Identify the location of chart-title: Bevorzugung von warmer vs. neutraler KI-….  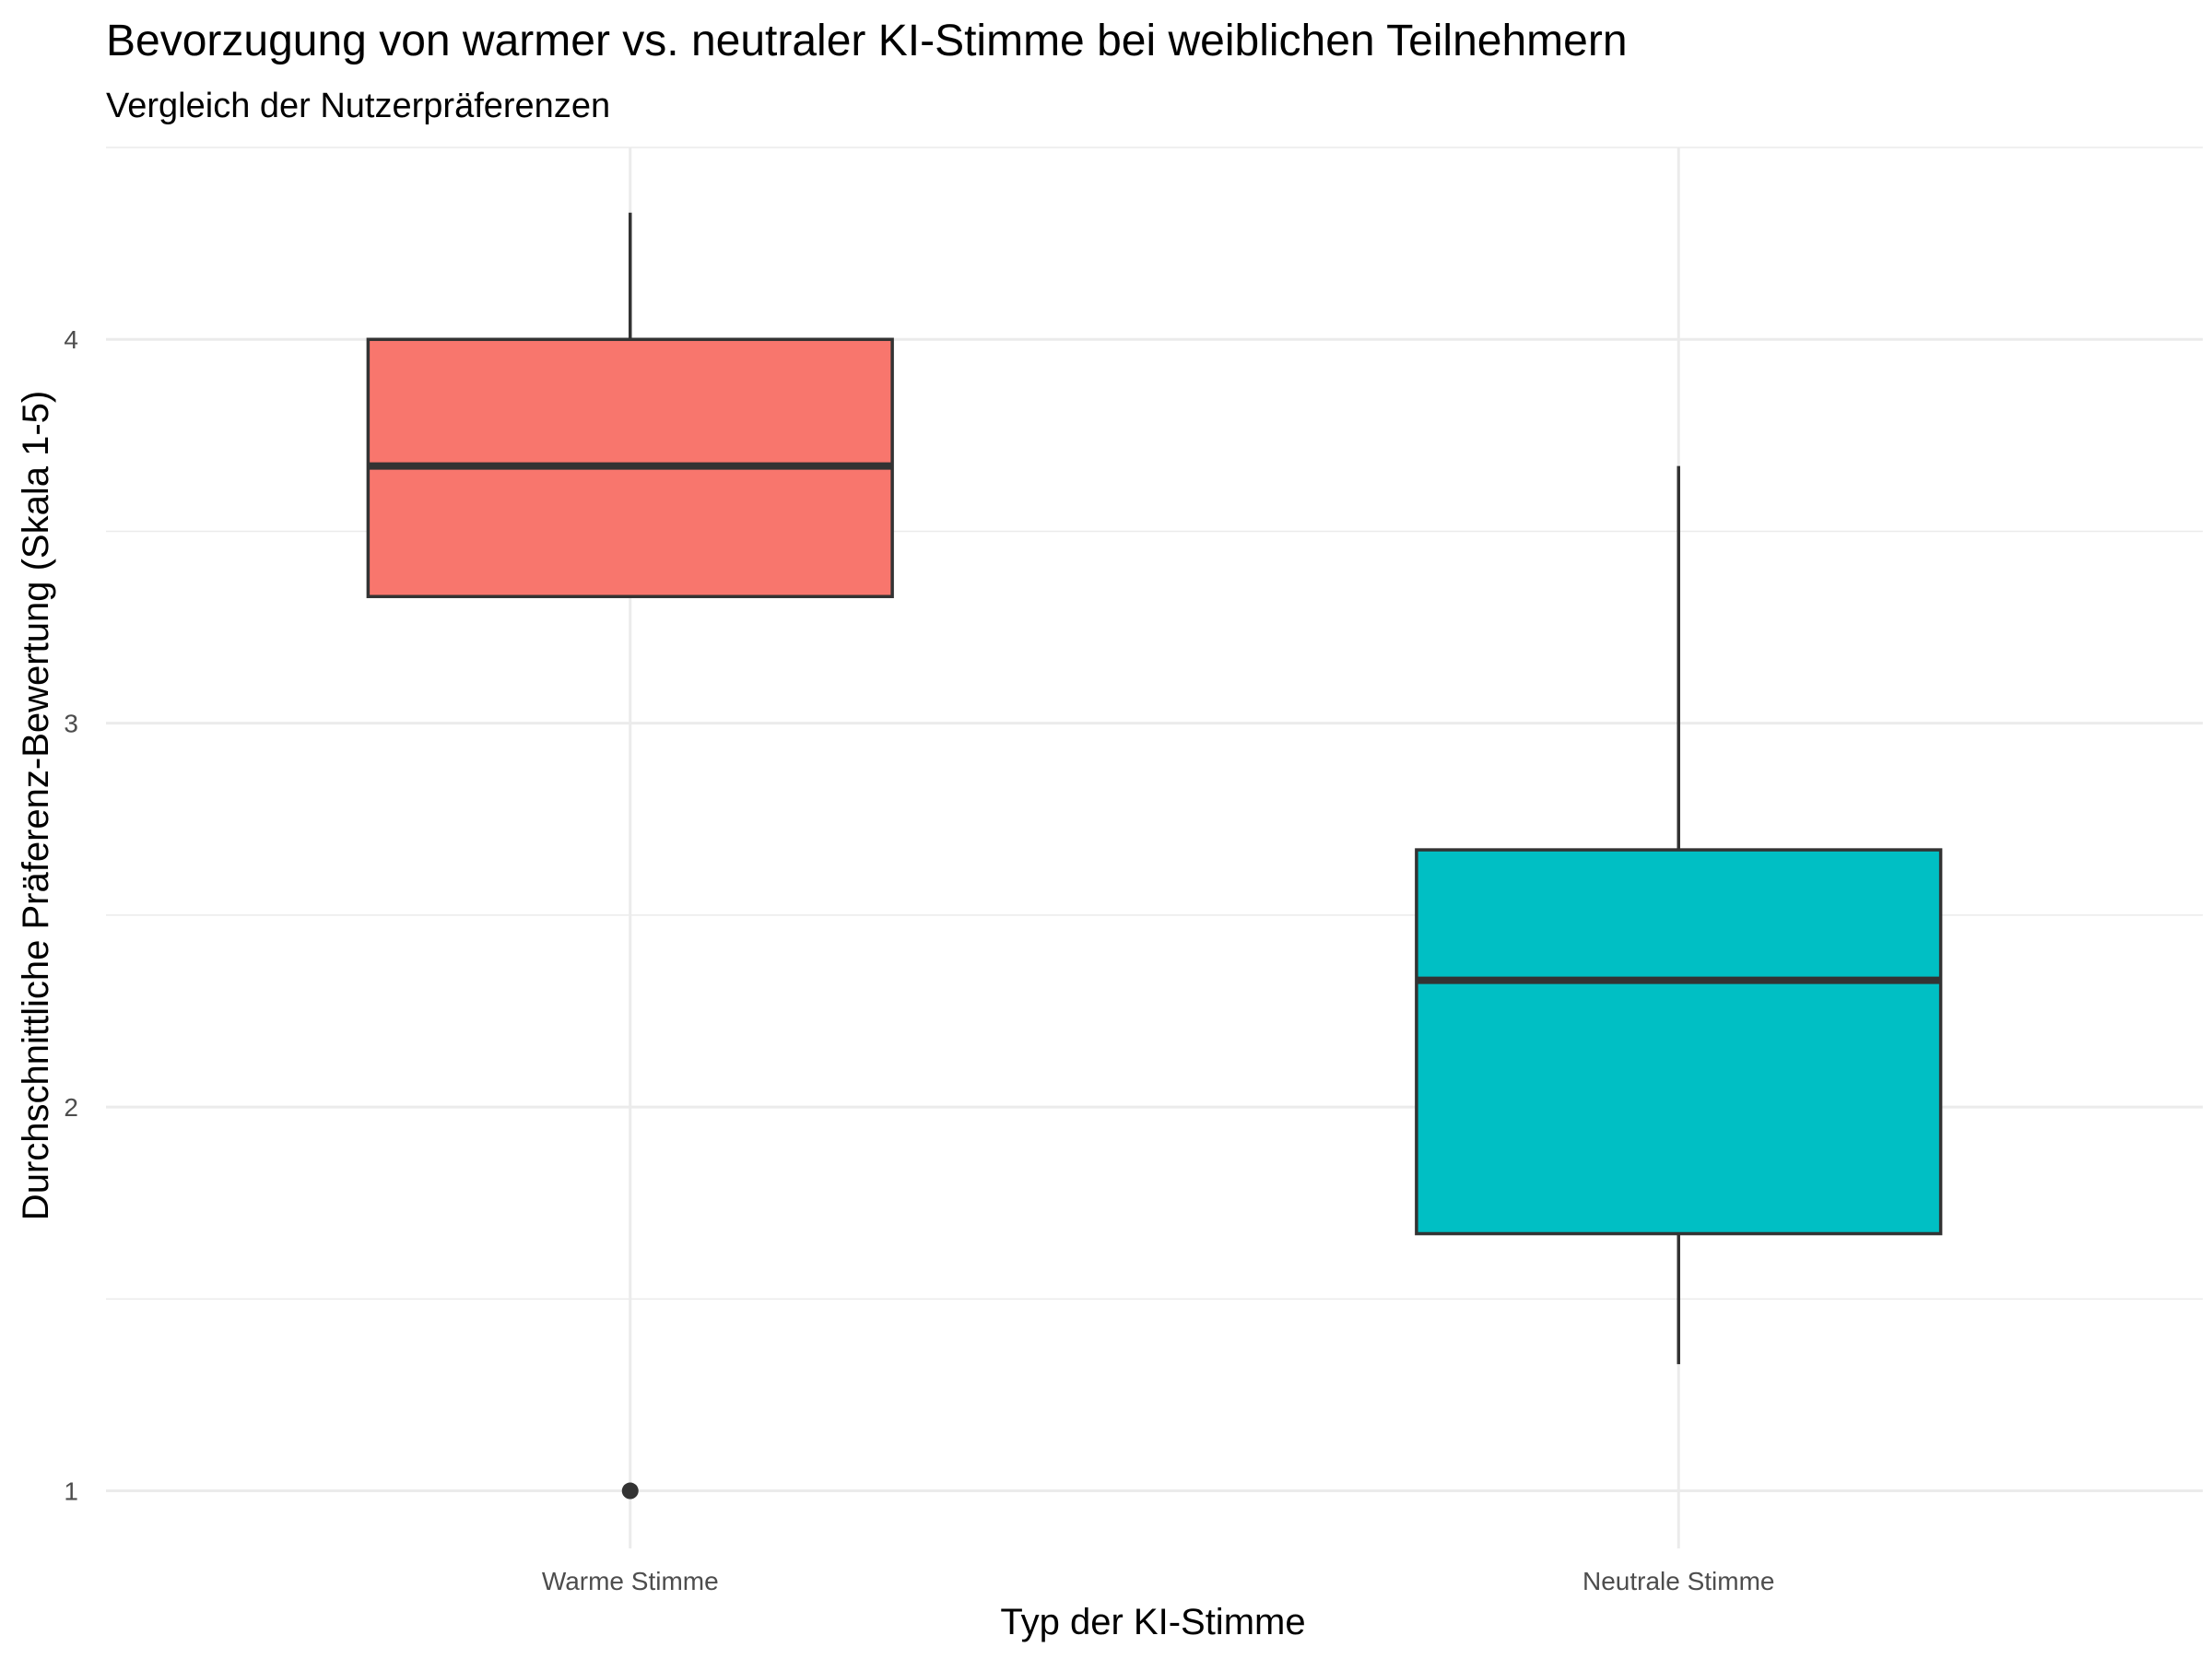
(867, 41).